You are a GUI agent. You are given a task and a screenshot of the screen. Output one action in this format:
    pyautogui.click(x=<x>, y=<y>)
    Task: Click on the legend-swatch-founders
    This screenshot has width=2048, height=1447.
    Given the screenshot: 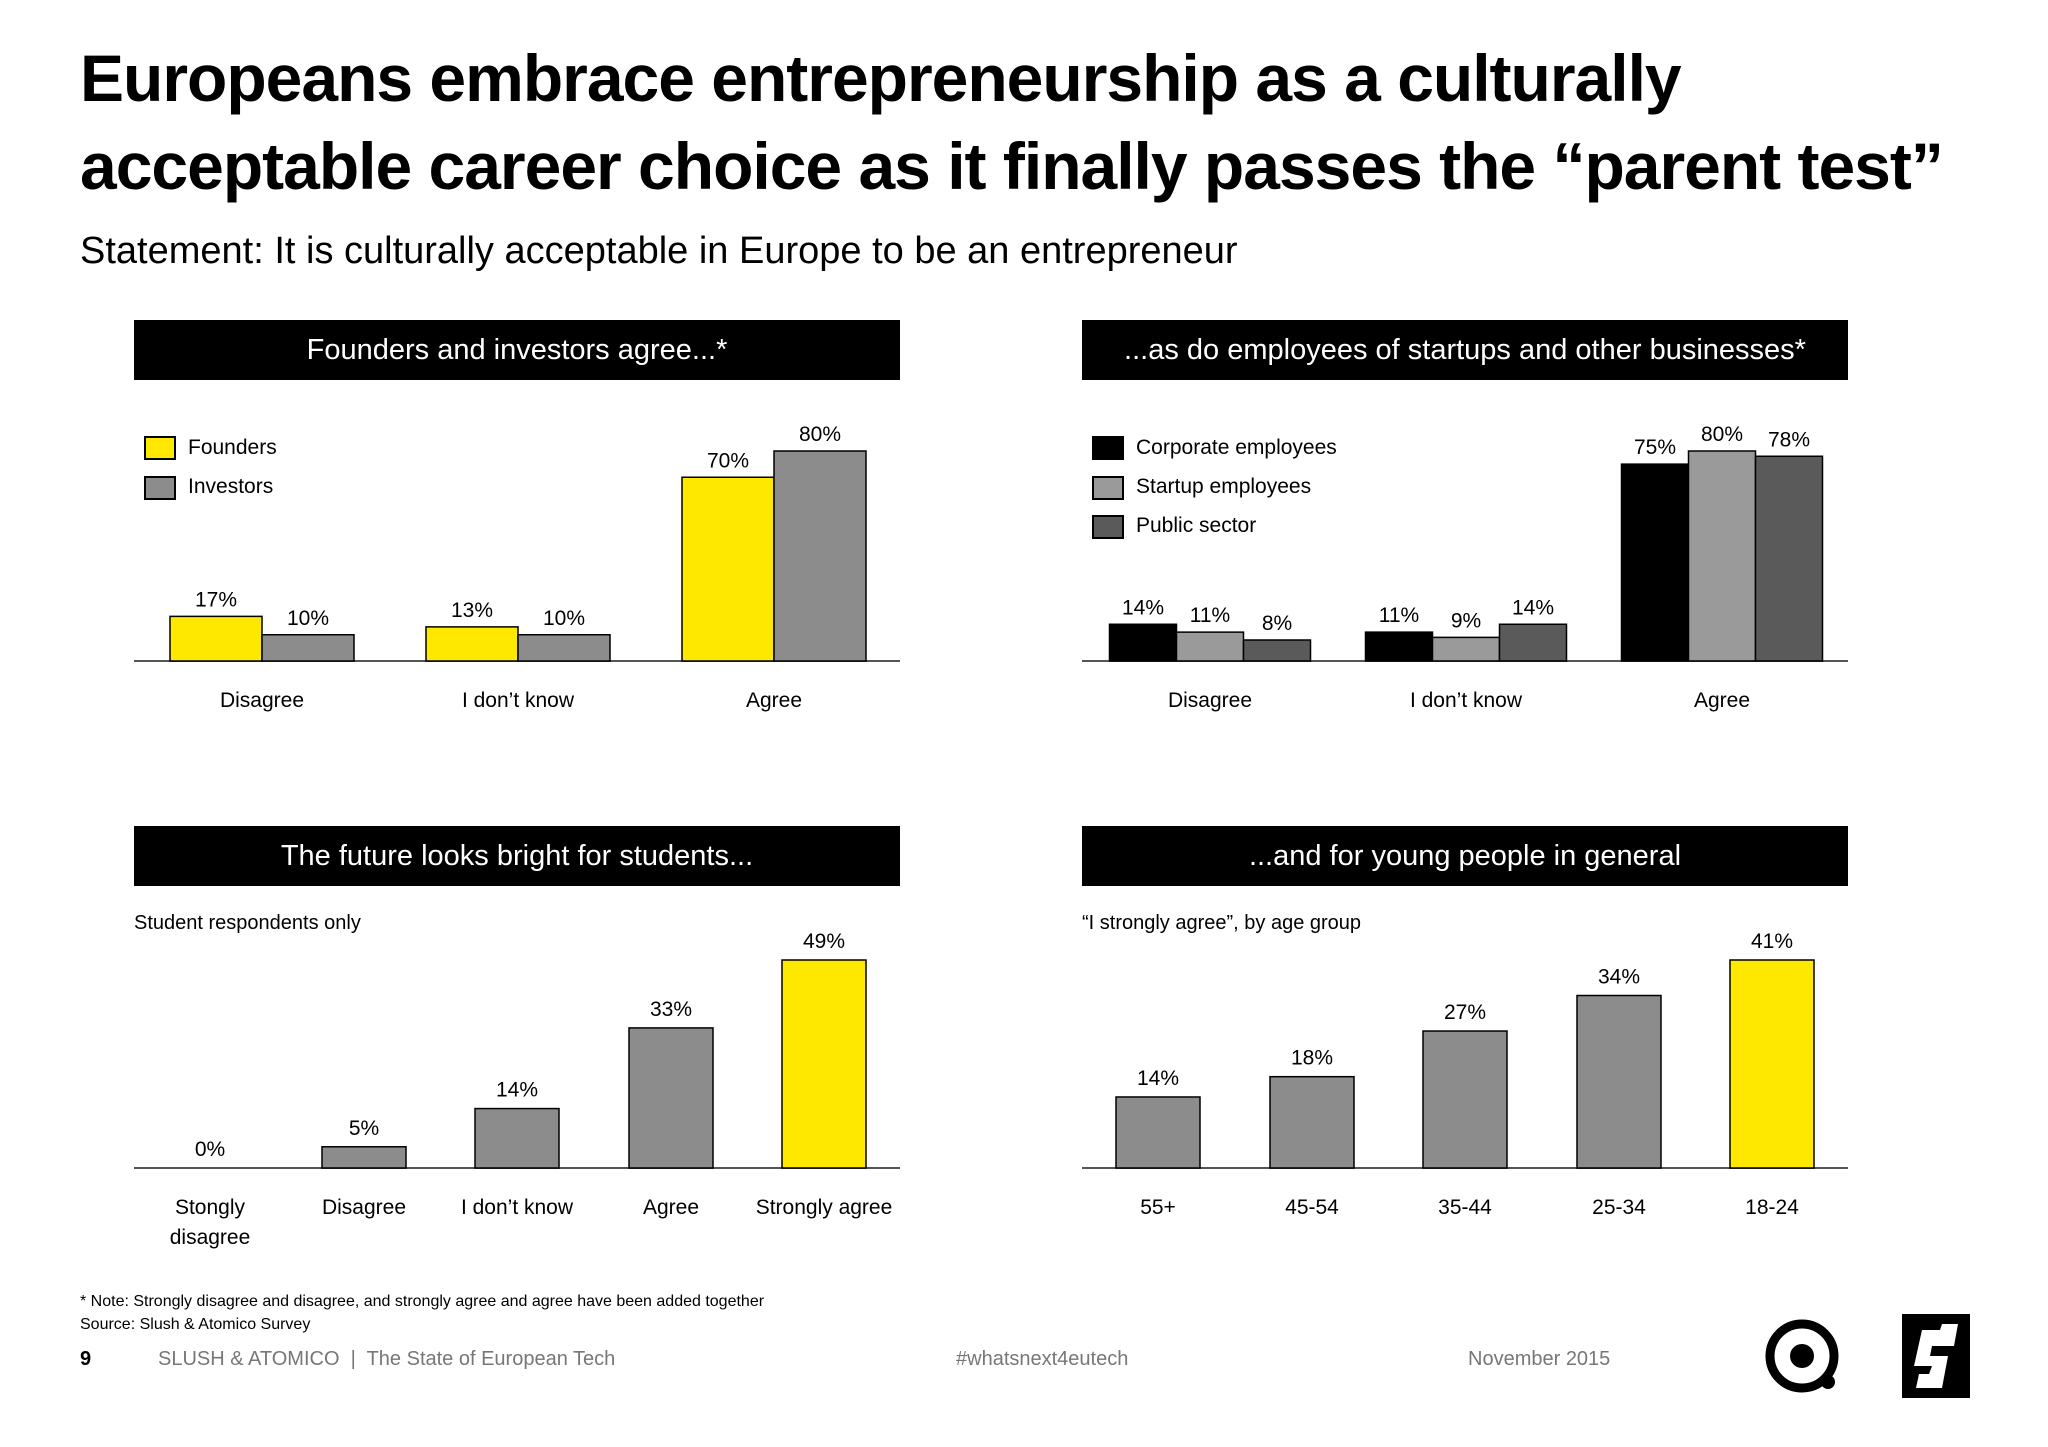 What is the action you would take?
    pyautogui.click(x=160, y=448)
    